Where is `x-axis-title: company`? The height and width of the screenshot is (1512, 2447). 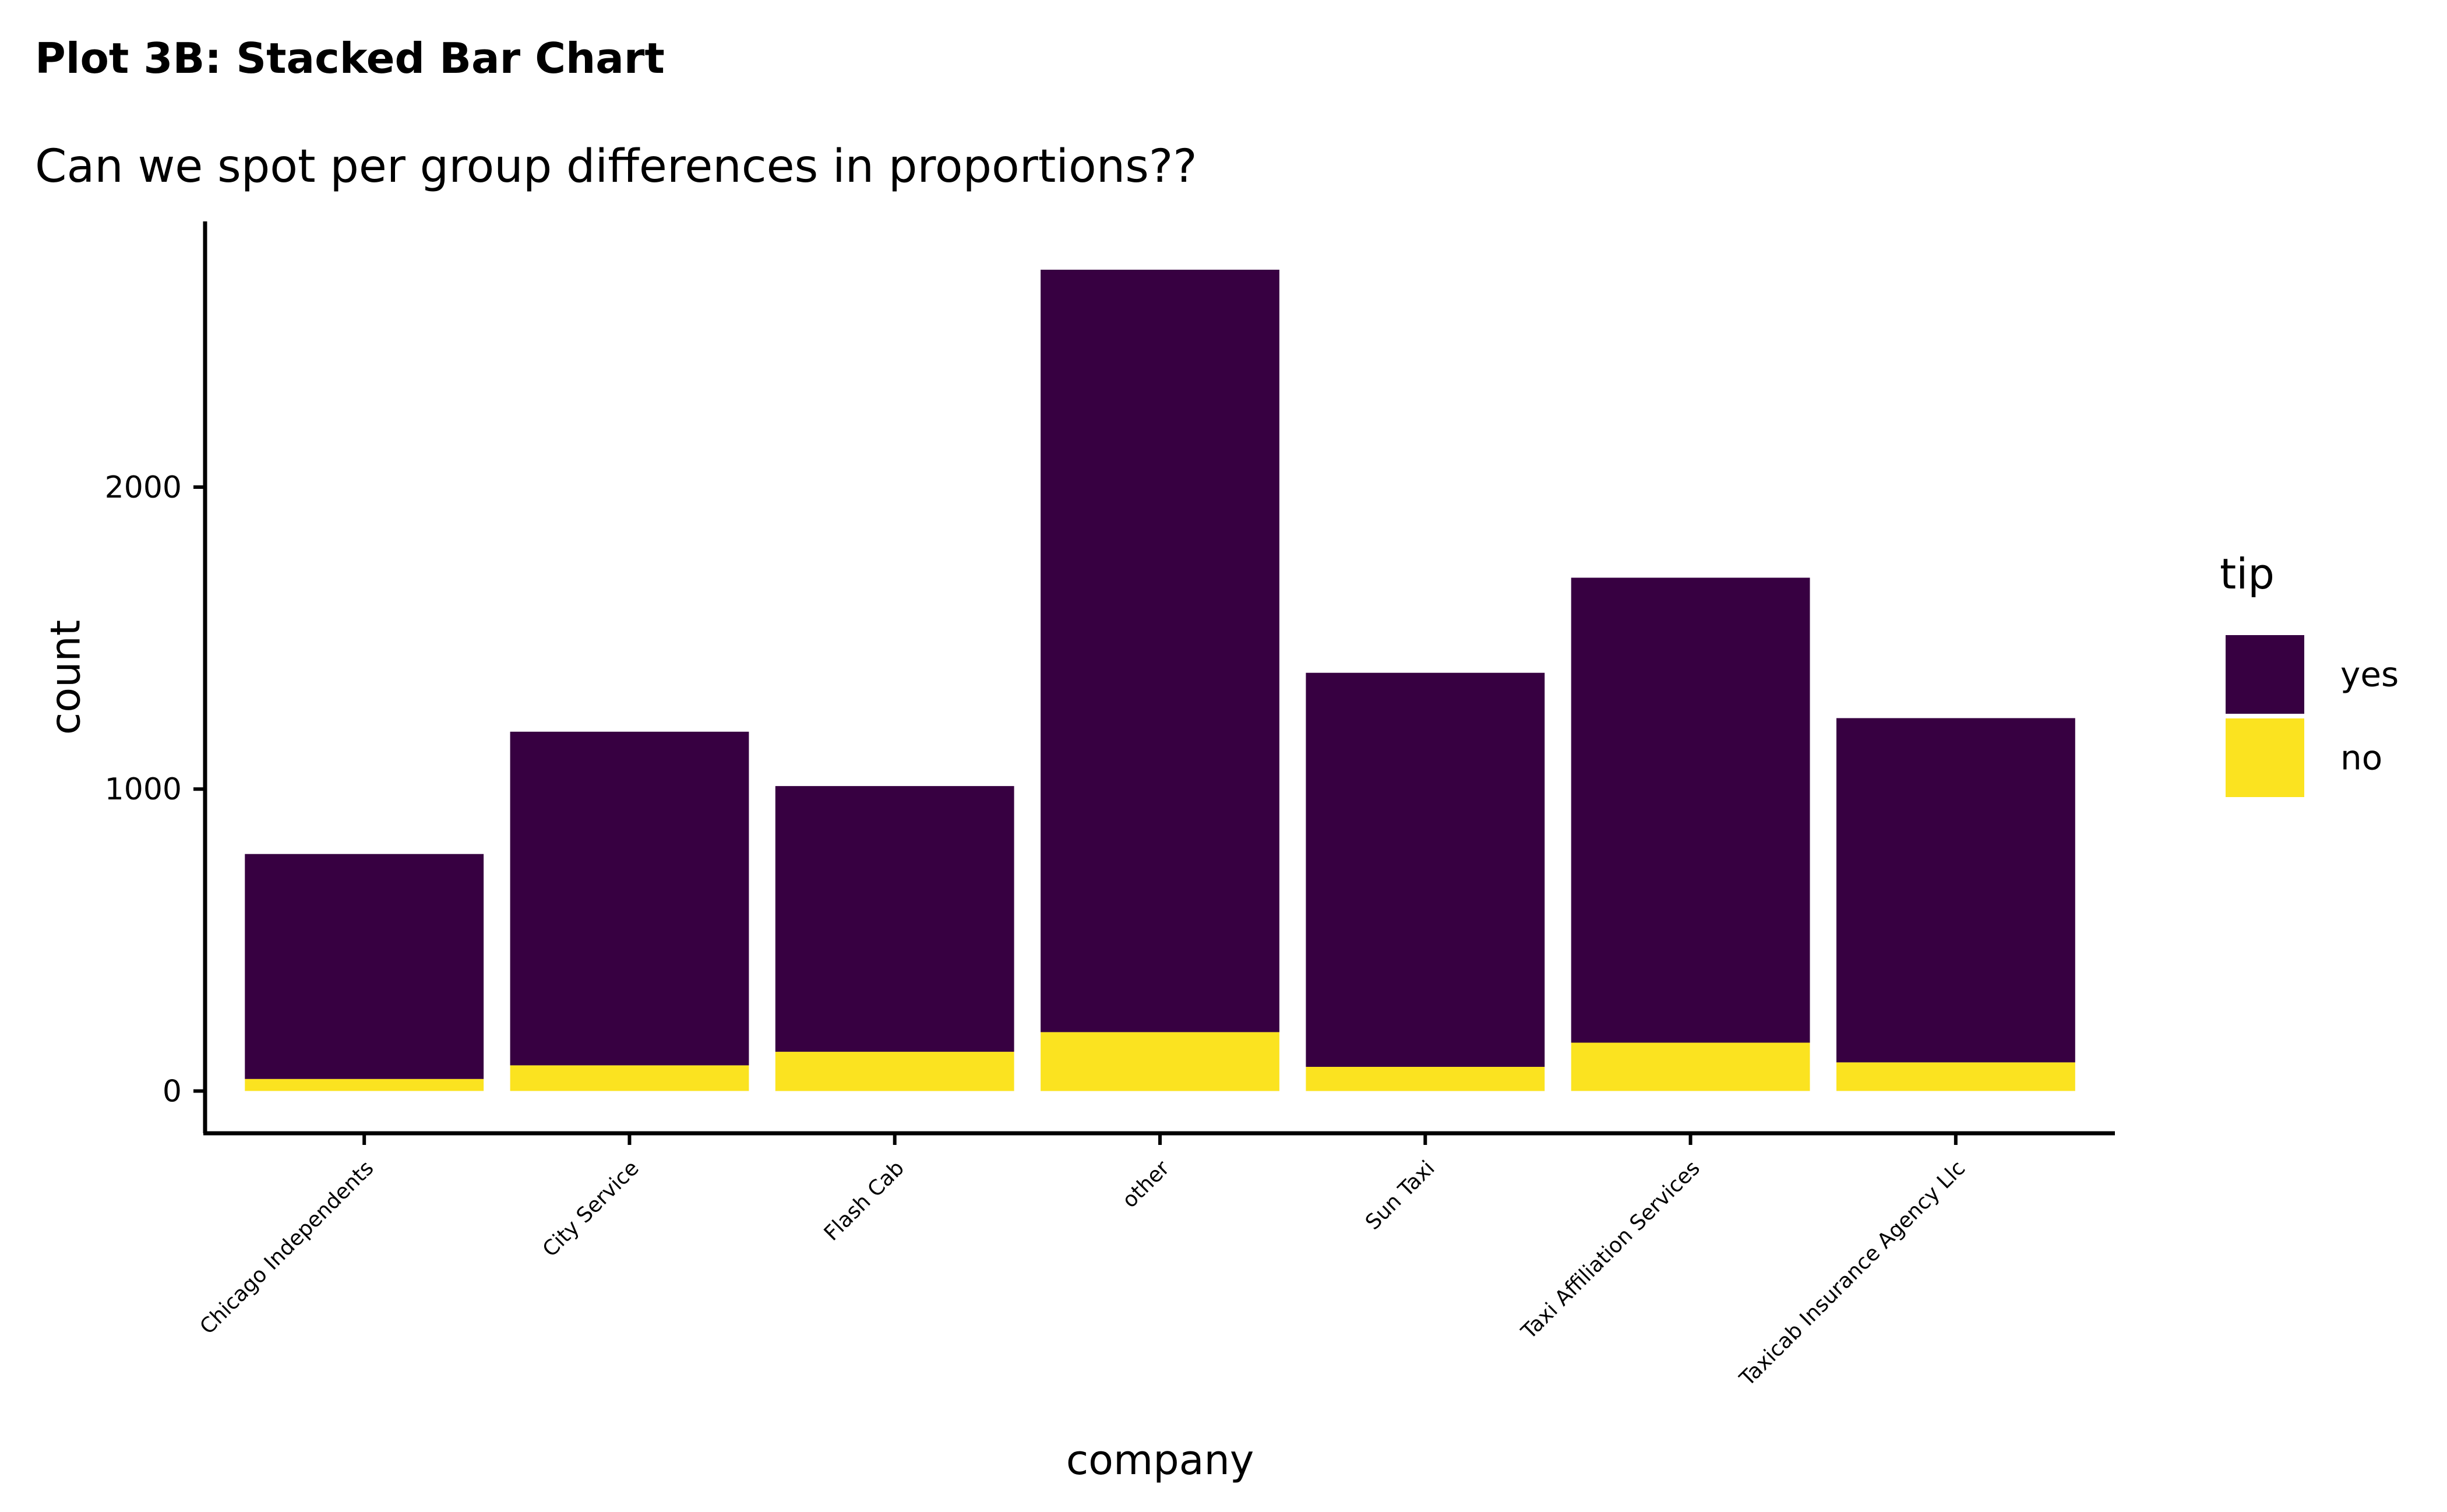 x-axis-title: company is located at coordinates (1160, 1460).